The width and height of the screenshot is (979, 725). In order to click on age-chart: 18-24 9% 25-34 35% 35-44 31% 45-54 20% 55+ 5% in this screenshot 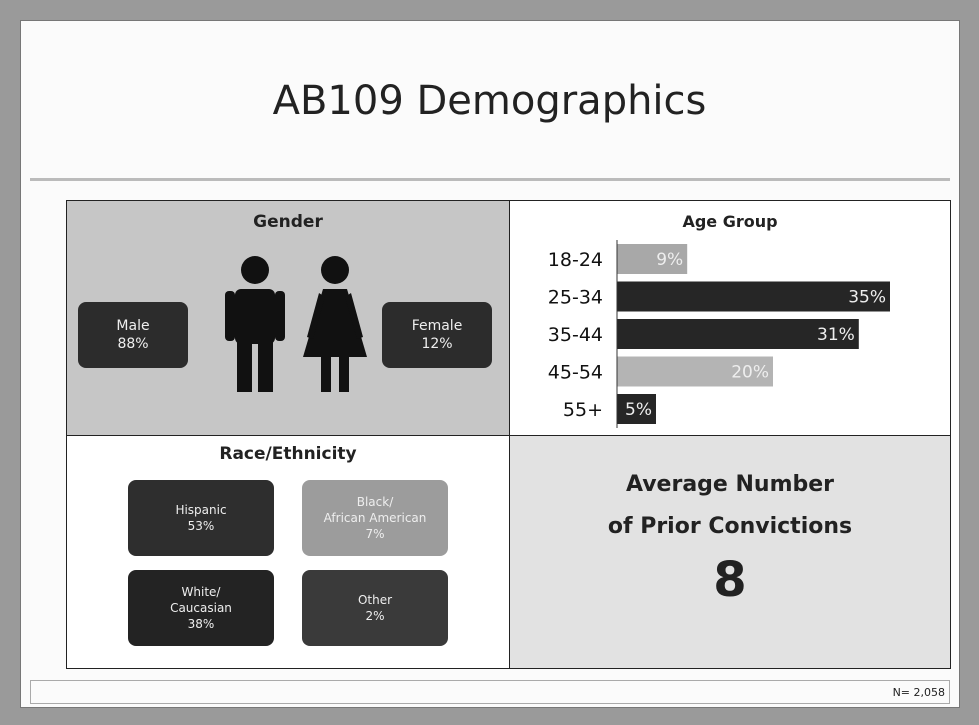, I will do `click(719, 334)`.